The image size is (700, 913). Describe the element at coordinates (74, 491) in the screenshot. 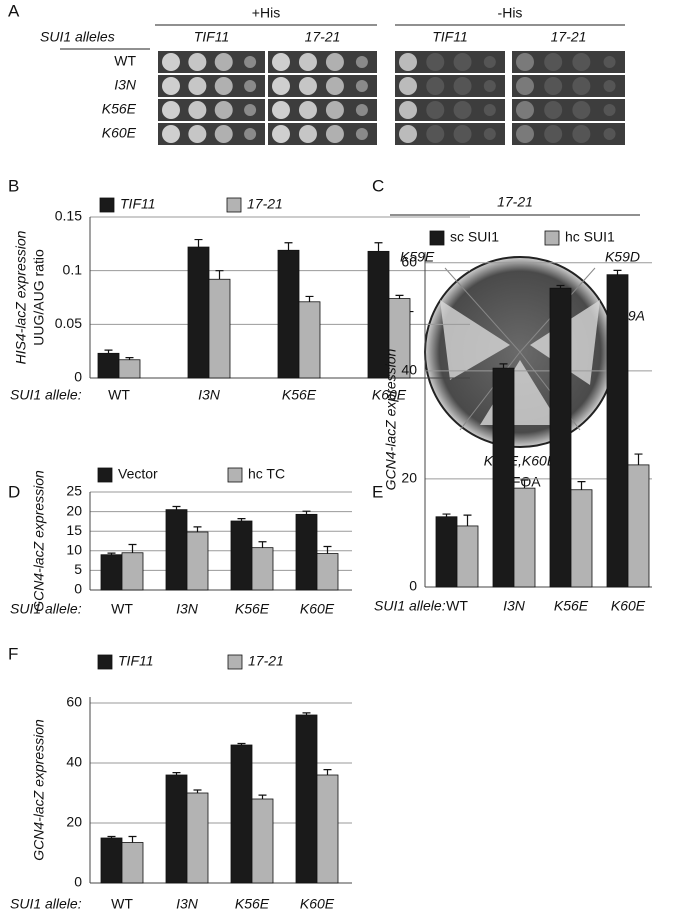

I see `y-tick-label: 25` at that location.